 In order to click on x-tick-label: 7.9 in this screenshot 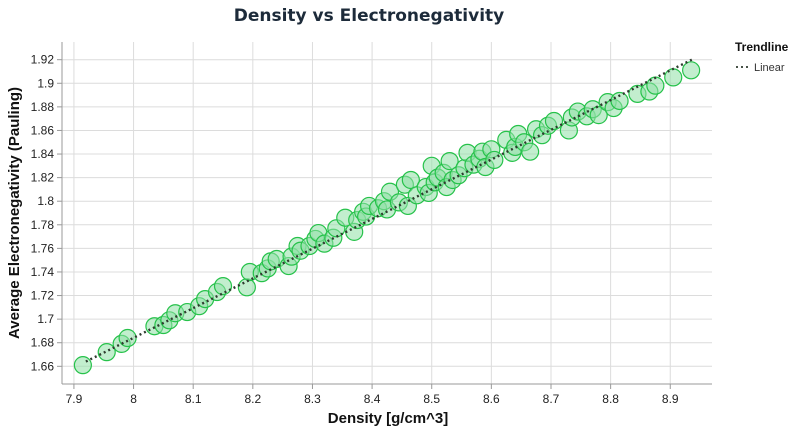, I will do `click(74, 399)`.